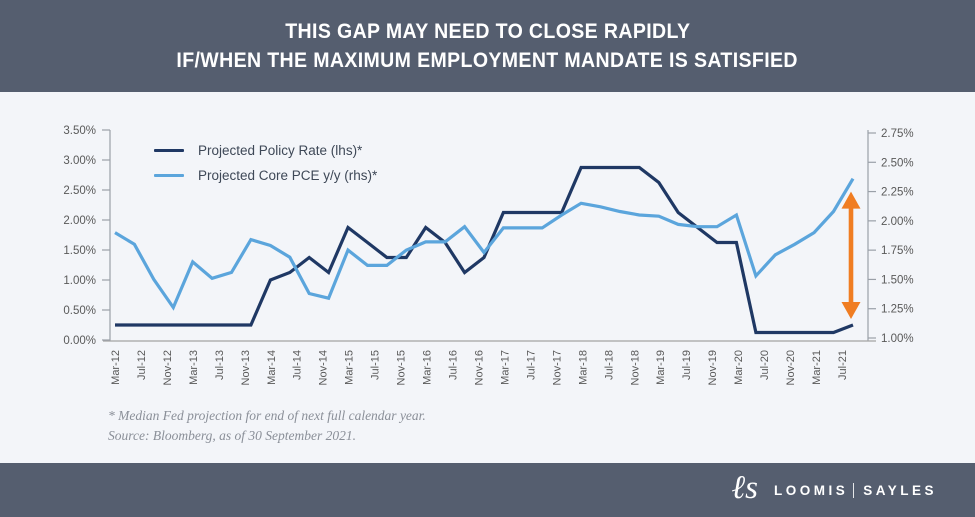 This screenshot has width=975, height=517. Describe the element at coordinates (531, 365) in the screenshot. I see `svg-text: Jul-17` at that location.